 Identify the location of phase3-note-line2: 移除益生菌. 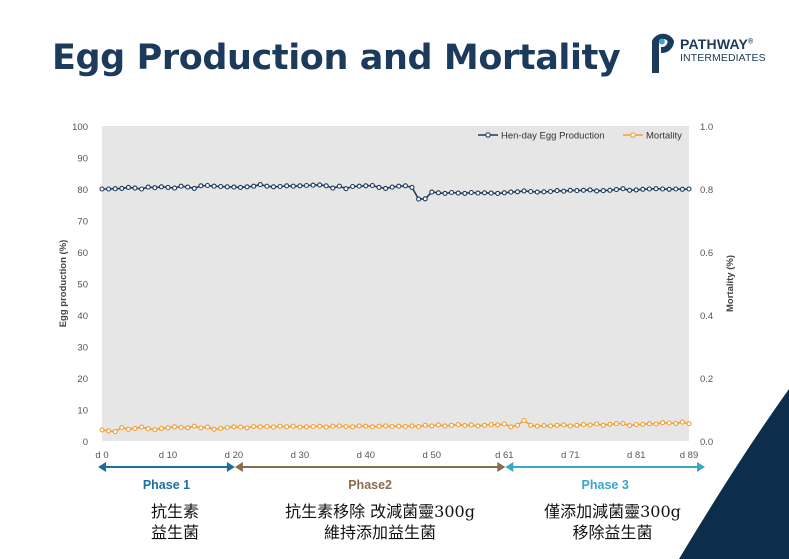
(612, 532).